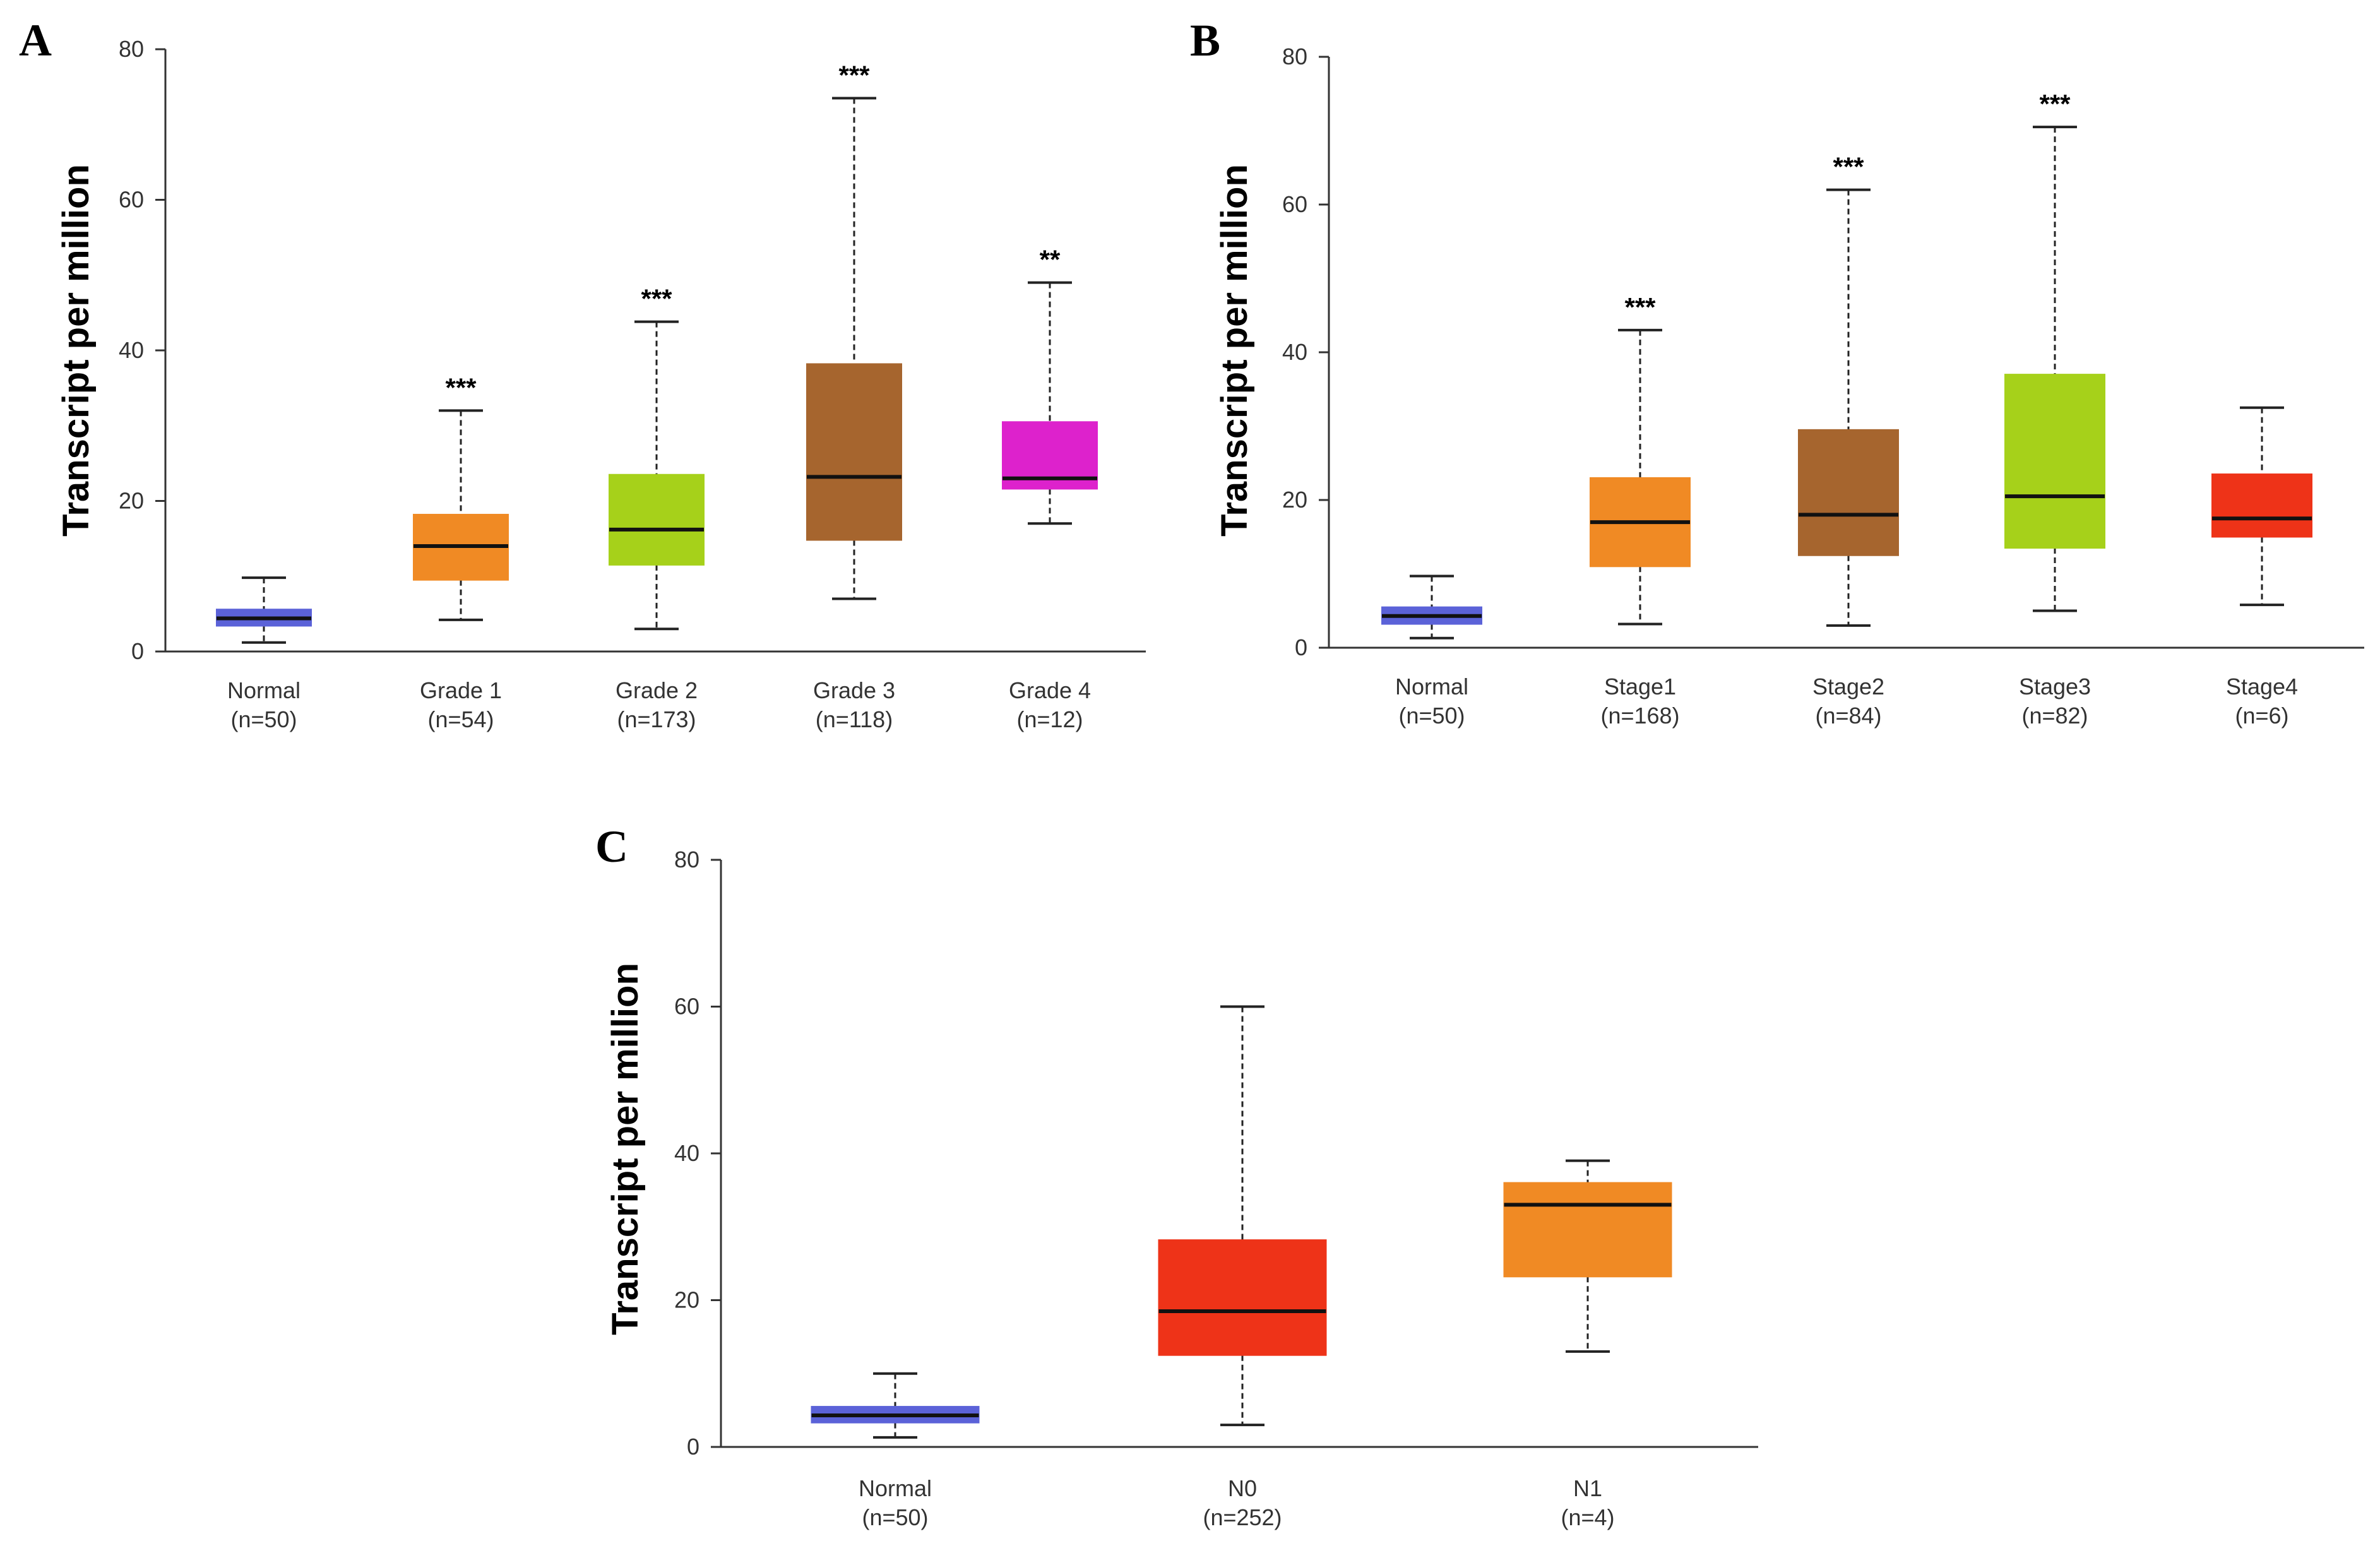 This screenshot has width=2380, height=1553. What do you see at coordinates (611, 846) in the screenshot?
I see `panel-c-letter: C` at bounding box center [611, 846].